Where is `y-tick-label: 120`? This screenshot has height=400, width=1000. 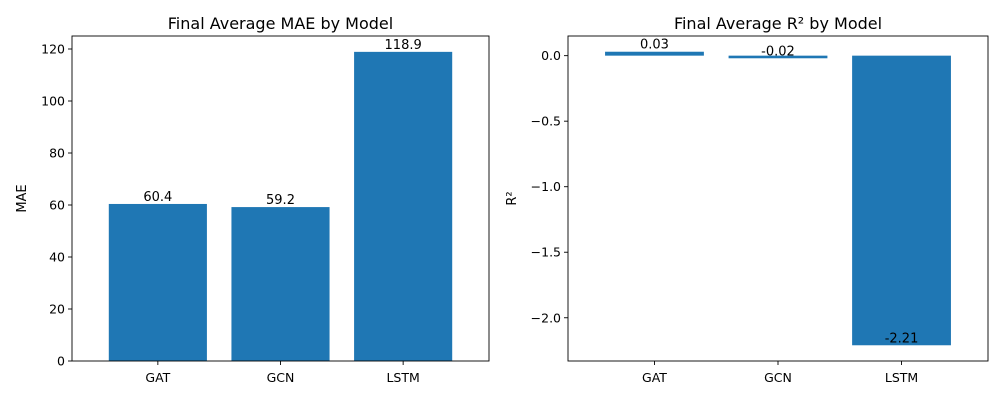
y-tick-label: 120 is located at coordinates (53, 49).